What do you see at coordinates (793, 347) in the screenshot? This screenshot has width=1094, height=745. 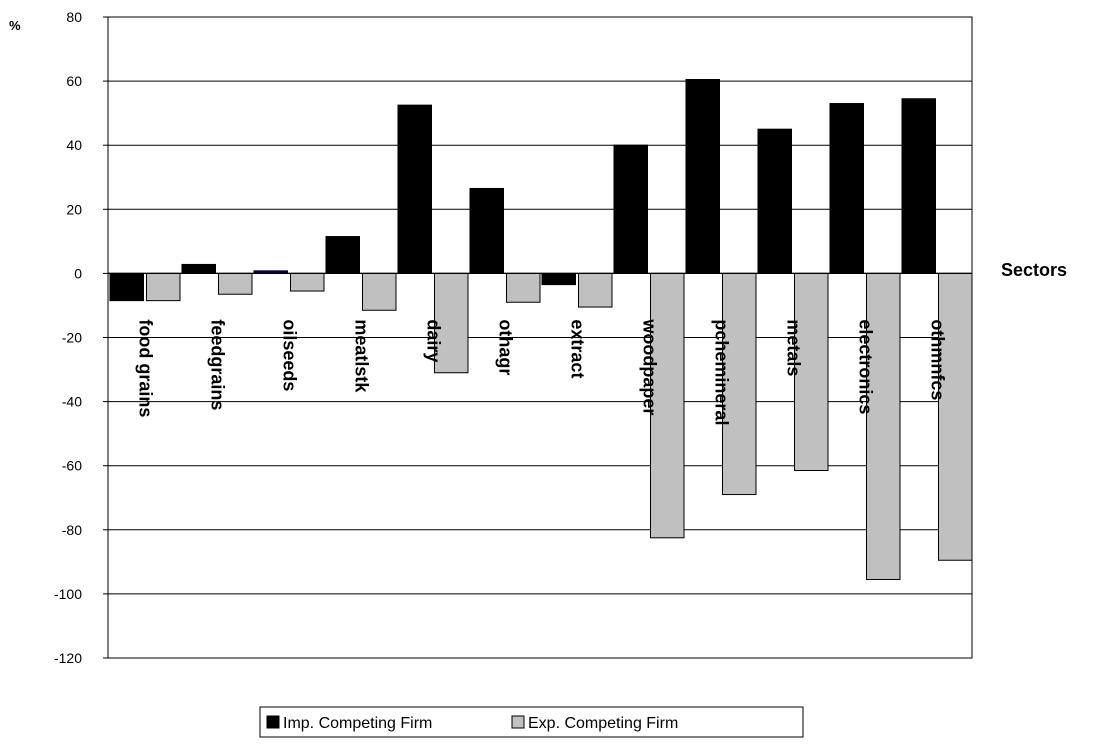 I see `category-label: metals` at bounding box center [793, 347].